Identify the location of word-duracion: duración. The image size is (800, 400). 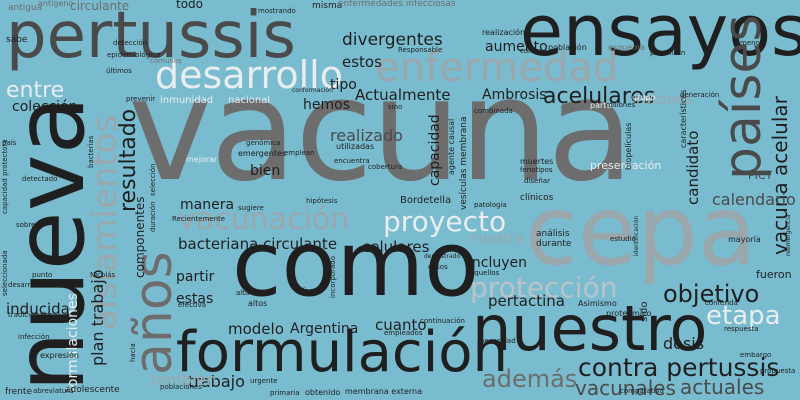
(153, 216).